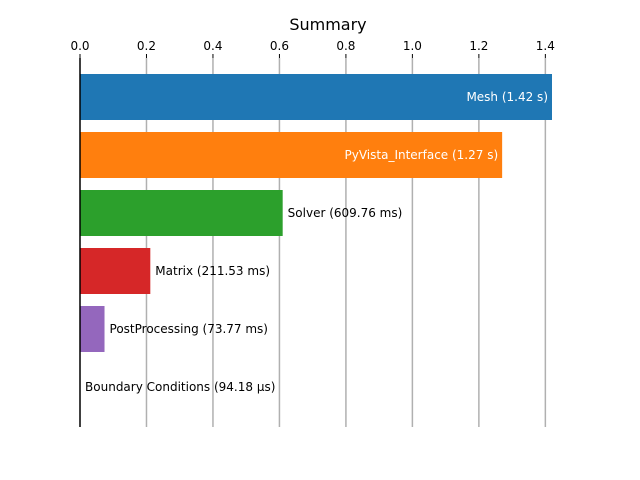  Describe the element at coordinates (291, 155) in the screenshot. I see `bar-pyvista-interface` at that location.